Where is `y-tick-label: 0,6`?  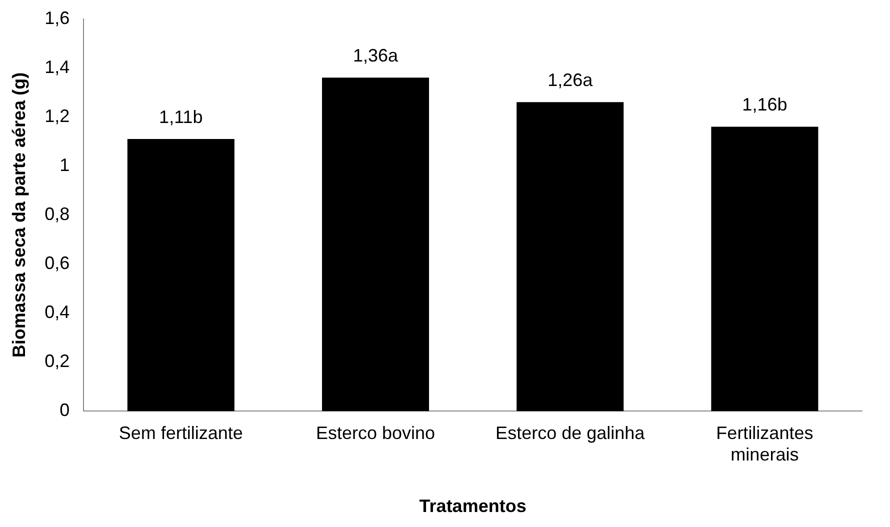
y-tick-label: 0,6 is located at coordinates (57, 263).